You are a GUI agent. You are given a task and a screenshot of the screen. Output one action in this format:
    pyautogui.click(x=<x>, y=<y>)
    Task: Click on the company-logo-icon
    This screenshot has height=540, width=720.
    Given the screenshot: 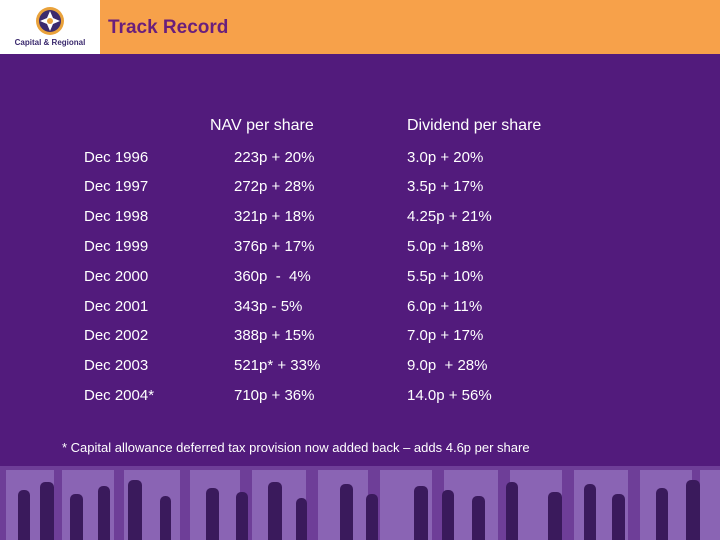 What is the action you would take?
    pyautogui.click(x=50, y=21)
    